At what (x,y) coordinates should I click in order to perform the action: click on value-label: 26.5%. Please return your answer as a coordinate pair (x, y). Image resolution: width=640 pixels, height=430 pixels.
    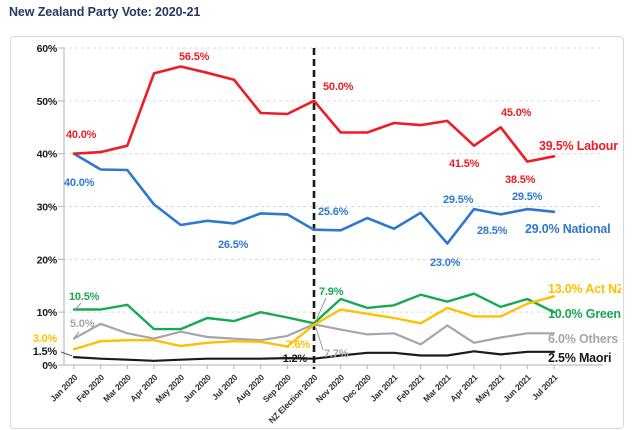
    Looking at the image, I should click on (233, 245).